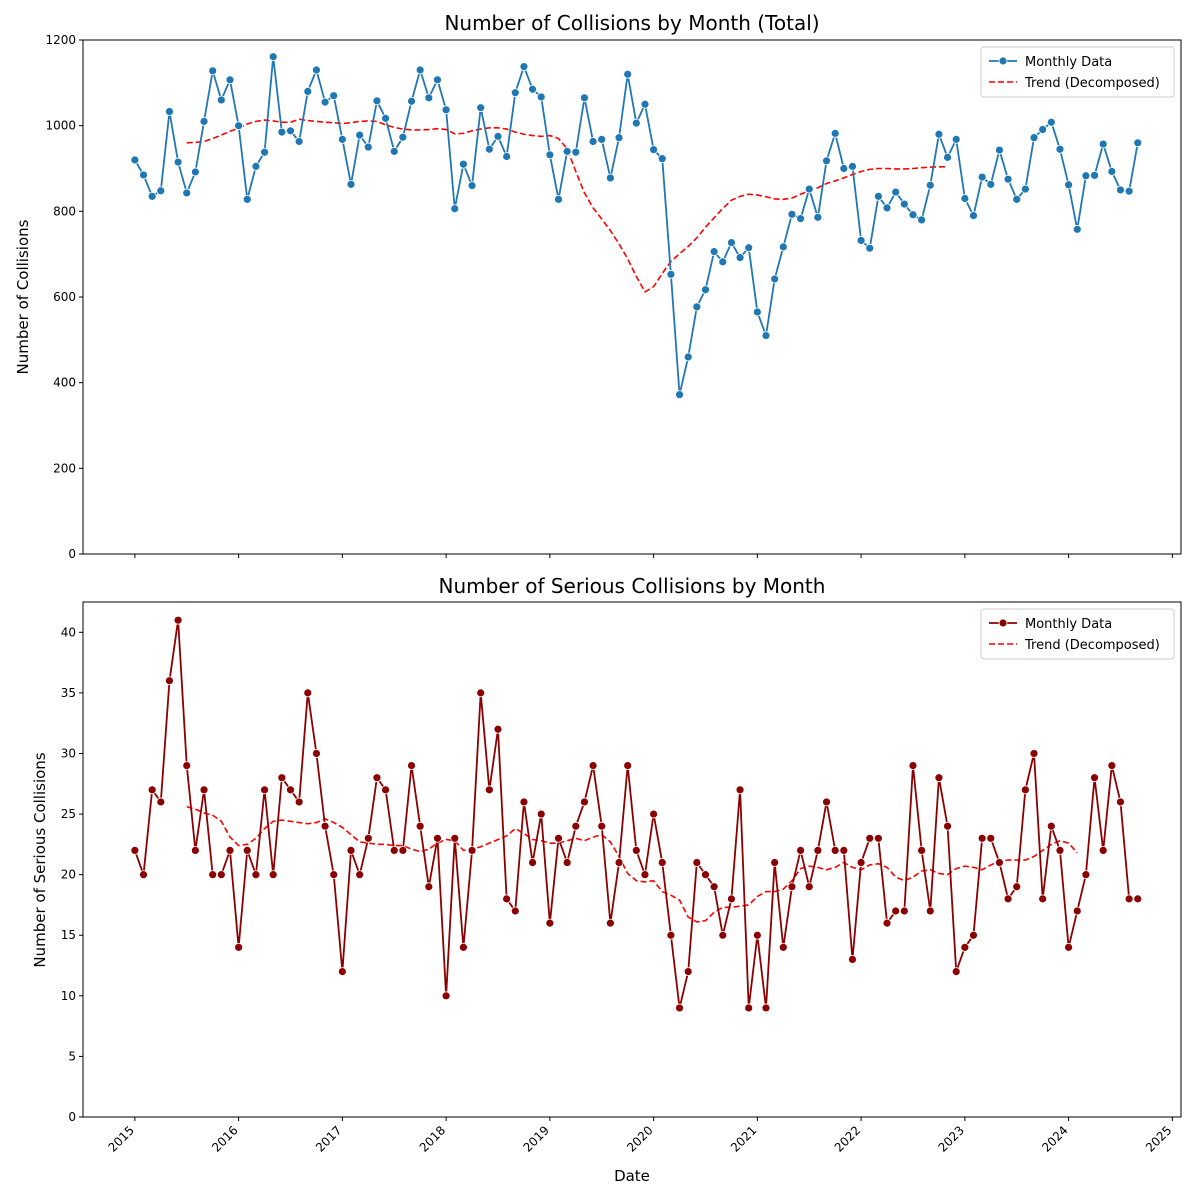 Image resolution: width=1200 pixels, height=1200 pixels. I want to click on y-tick-label: 15, so click(68, 935).